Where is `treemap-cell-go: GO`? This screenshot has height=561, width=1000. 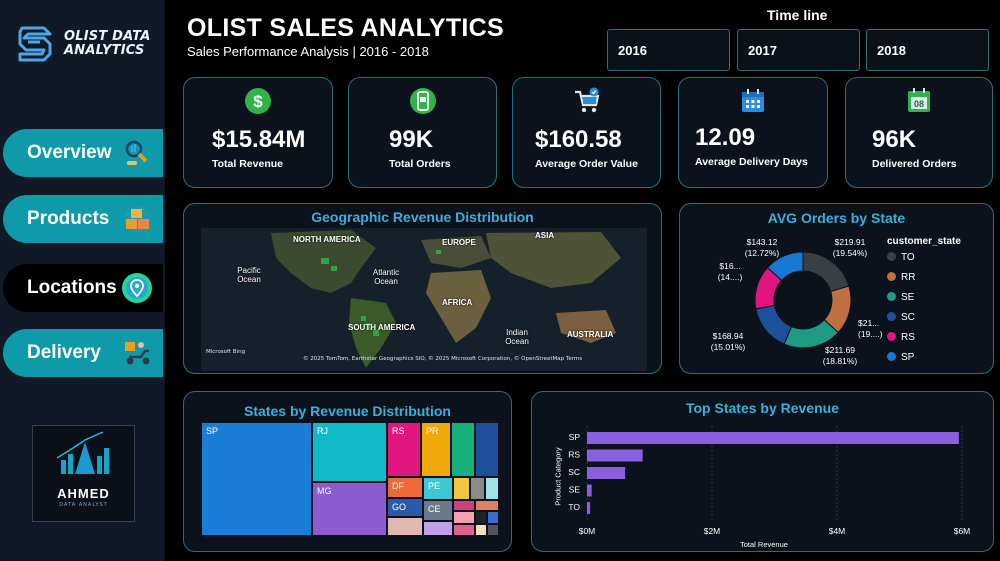
treemap-cell-go: GO is located at coordinates (405, 507).